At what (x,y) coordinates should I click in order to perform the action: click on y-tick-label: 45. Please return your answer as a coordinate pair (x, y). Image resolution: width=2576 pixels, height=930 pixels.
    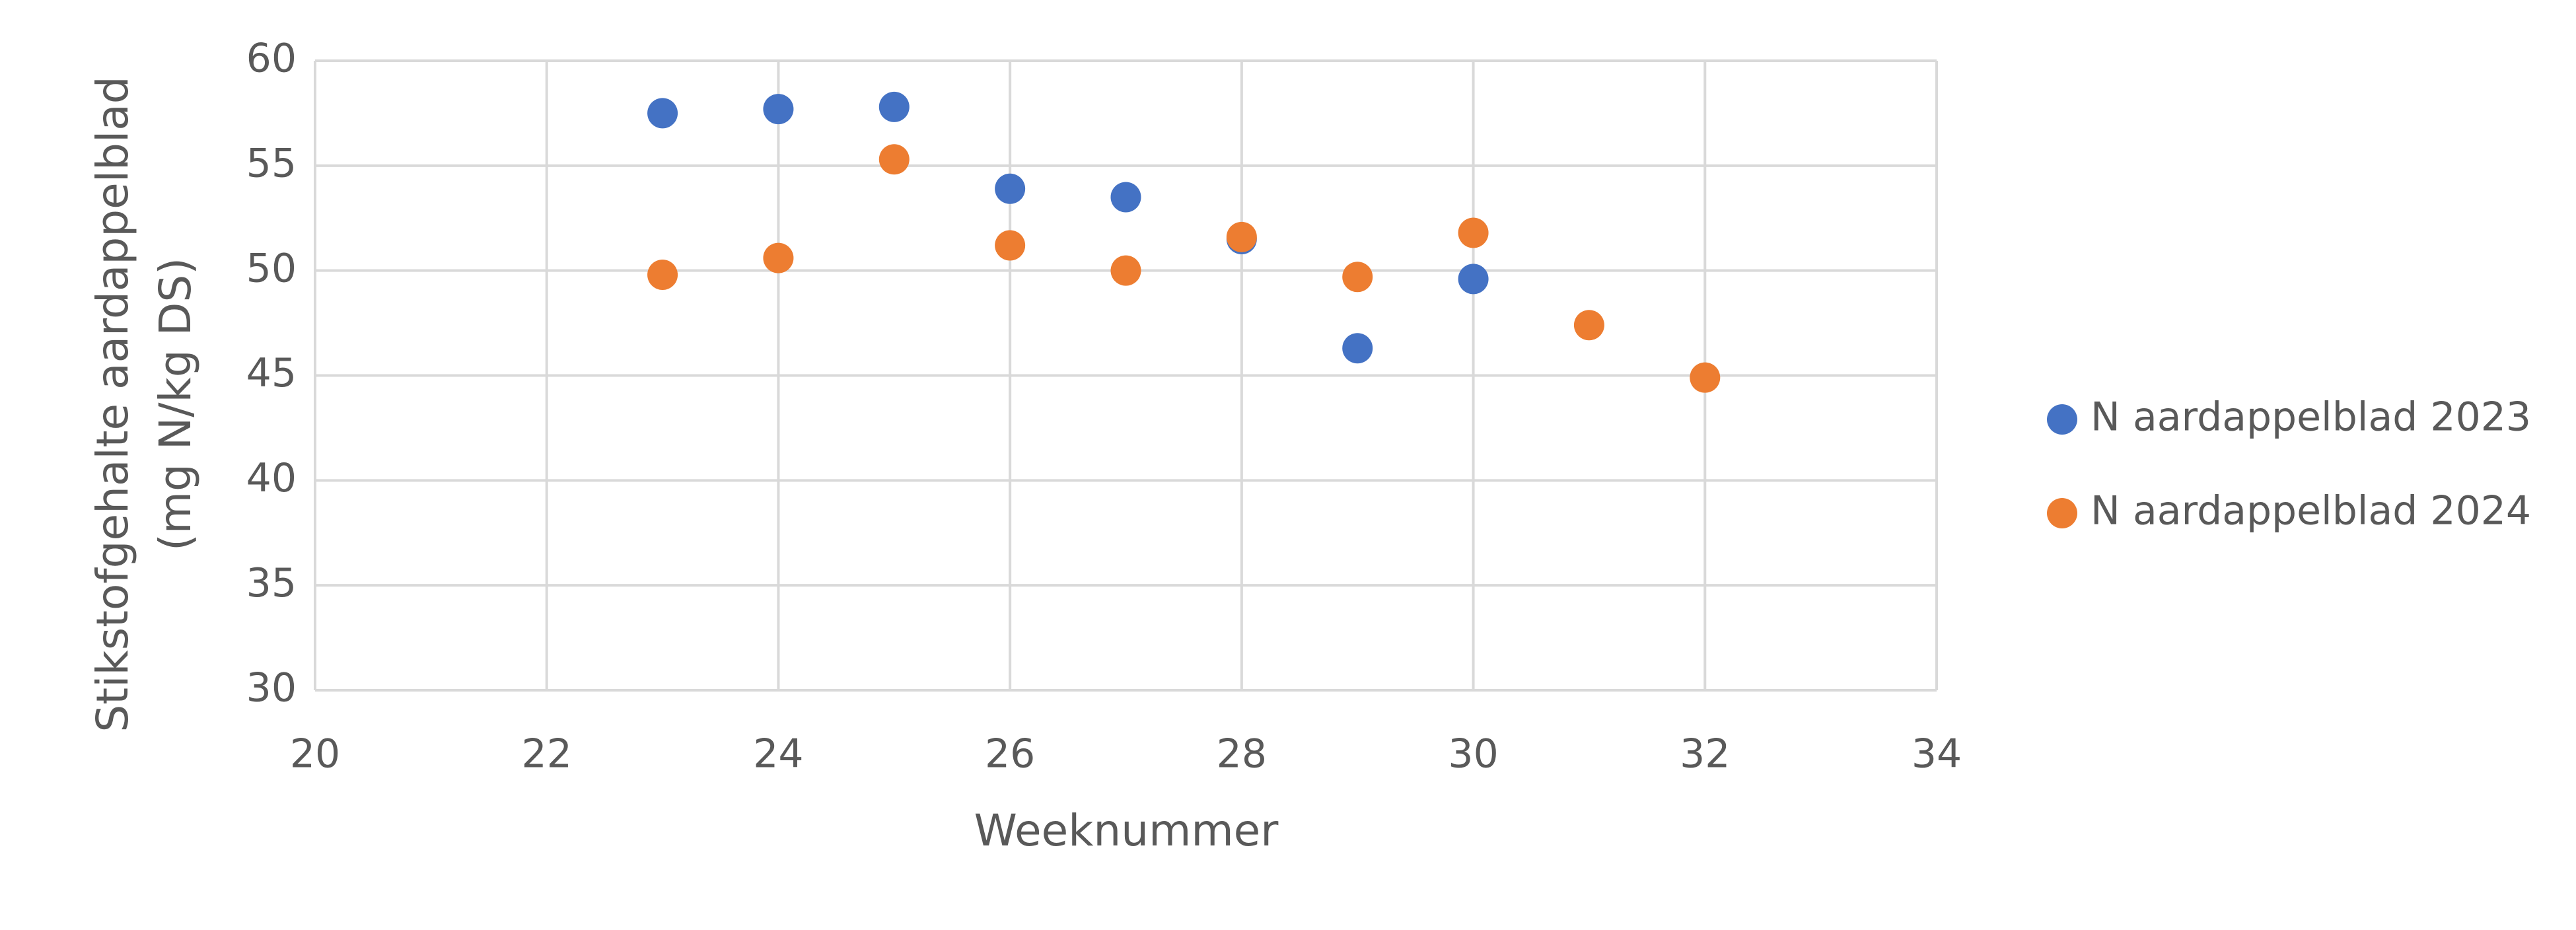
    Looking at the image, I should click on (272, 373).